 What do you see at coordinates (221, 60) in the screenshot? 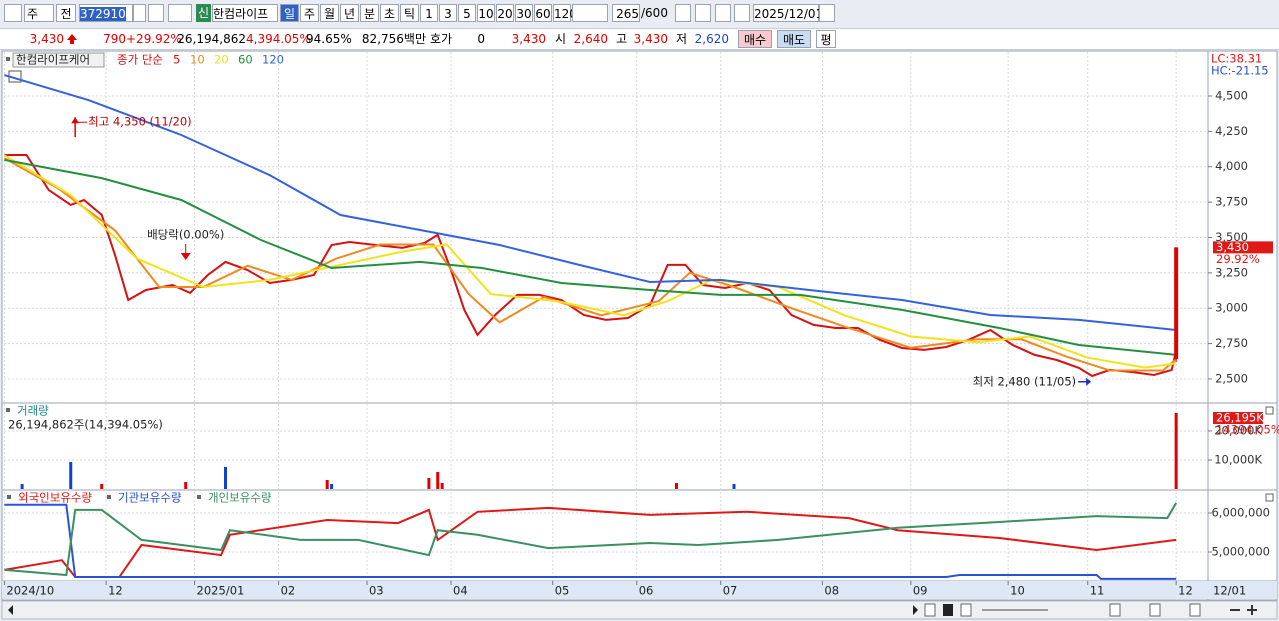
I see `legend-item: 20` at bounding box center [221, 60].